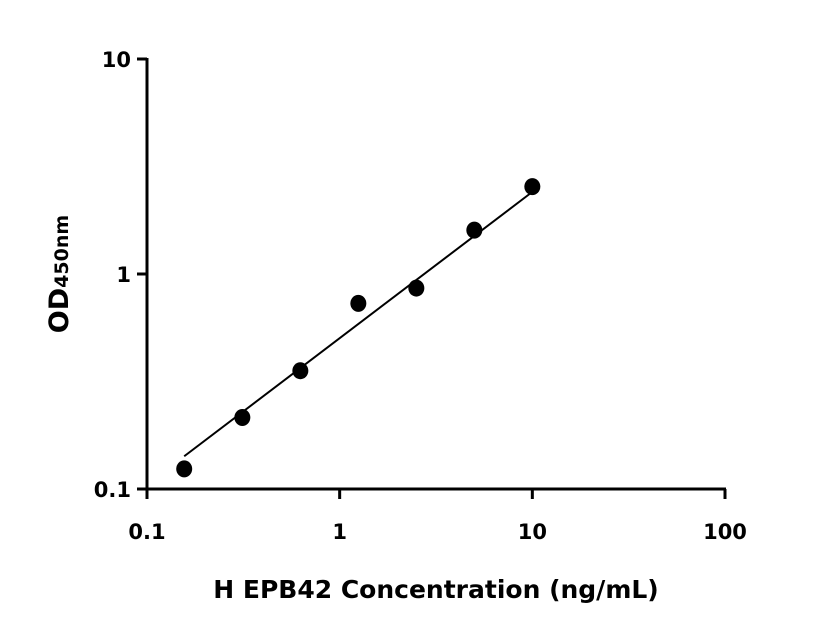 This screenshot has height=640, width=816. What do you see at coordinates (112, 490) in the screenshot?
I see `y-tick-label: 0.1` at bounding box center [112, 490].